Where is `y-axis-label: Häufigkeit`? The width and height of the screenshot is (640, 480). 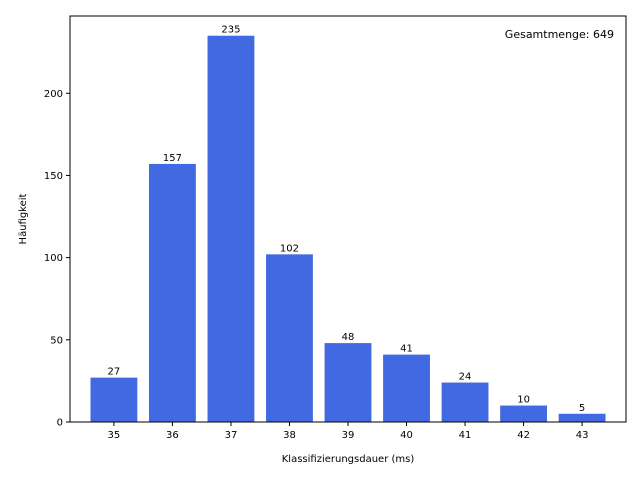
y-axis-label: Häufigkeit is located at coordinates (23, 218).